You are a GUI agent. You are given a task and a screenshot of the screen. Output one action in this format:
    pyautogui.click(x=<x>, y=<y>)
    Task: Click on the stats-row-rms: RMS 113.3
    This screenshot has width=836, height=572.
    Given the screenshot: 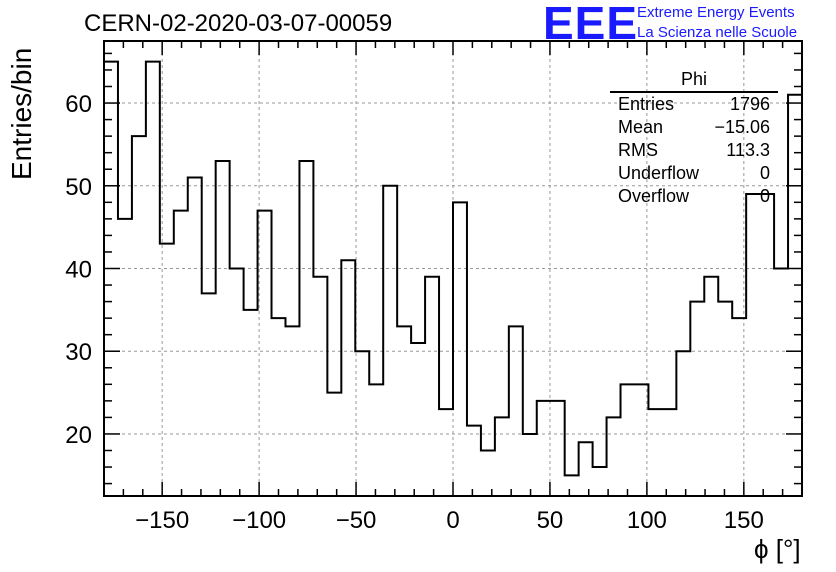 What is the action you would take?
    pyautogui.click(x=694, y=150)
    